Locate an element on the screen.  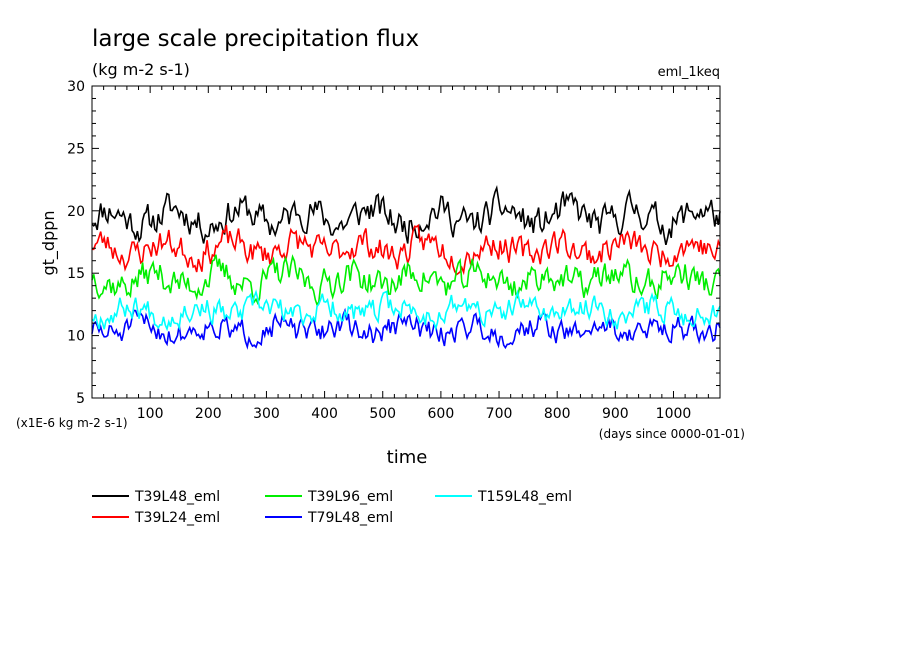
legend-item: T39L96_eml is located at coordinates (329, 497).